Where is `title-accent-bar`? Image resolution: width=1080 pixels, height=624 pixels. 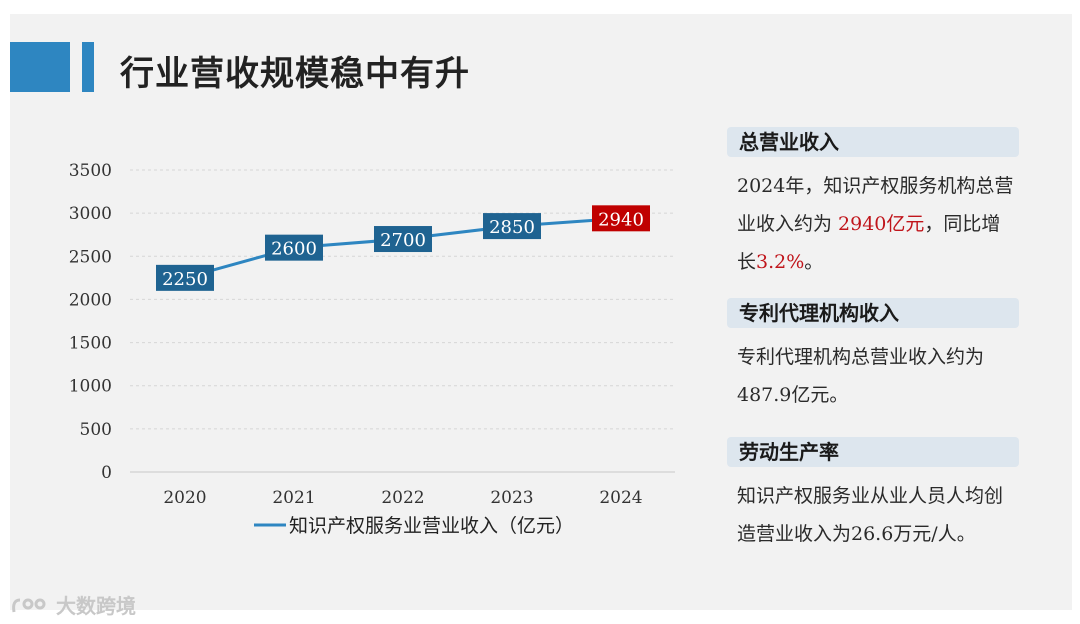
title-accent-bar is located at coordinates (88, 67).